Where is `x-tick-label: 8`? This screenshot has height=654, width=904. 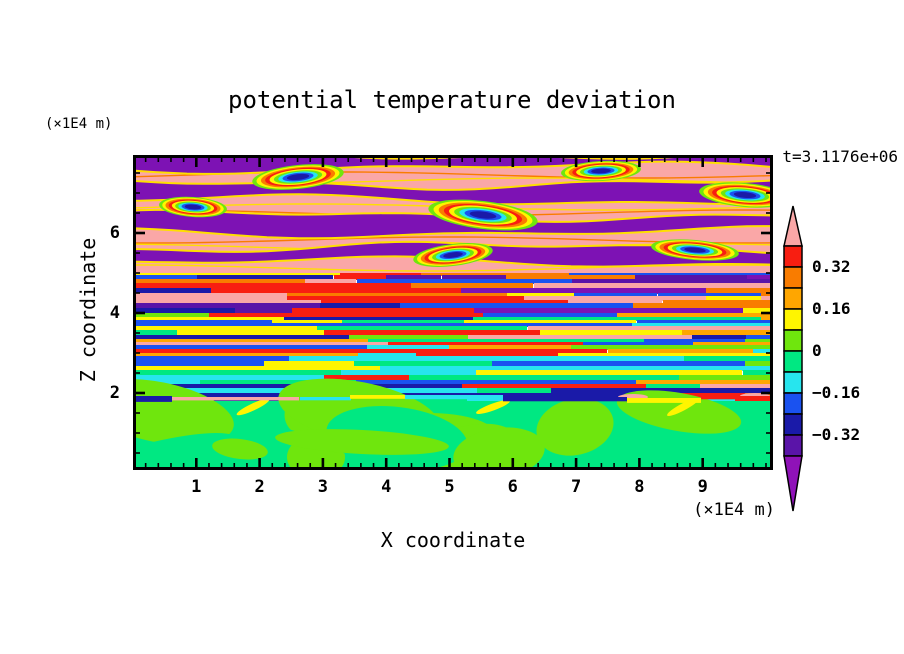 x-tick-label: 8 is located at coordinates (639, 487).